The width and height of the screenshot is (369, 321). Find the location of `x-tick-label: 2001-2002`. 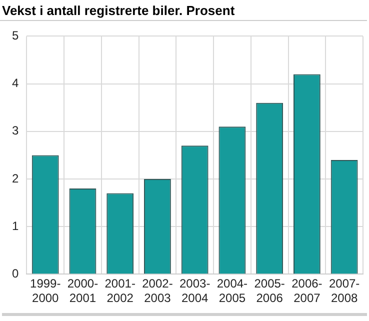

x-tick-label: 2001-2002 is located at coordinates (120, 291).